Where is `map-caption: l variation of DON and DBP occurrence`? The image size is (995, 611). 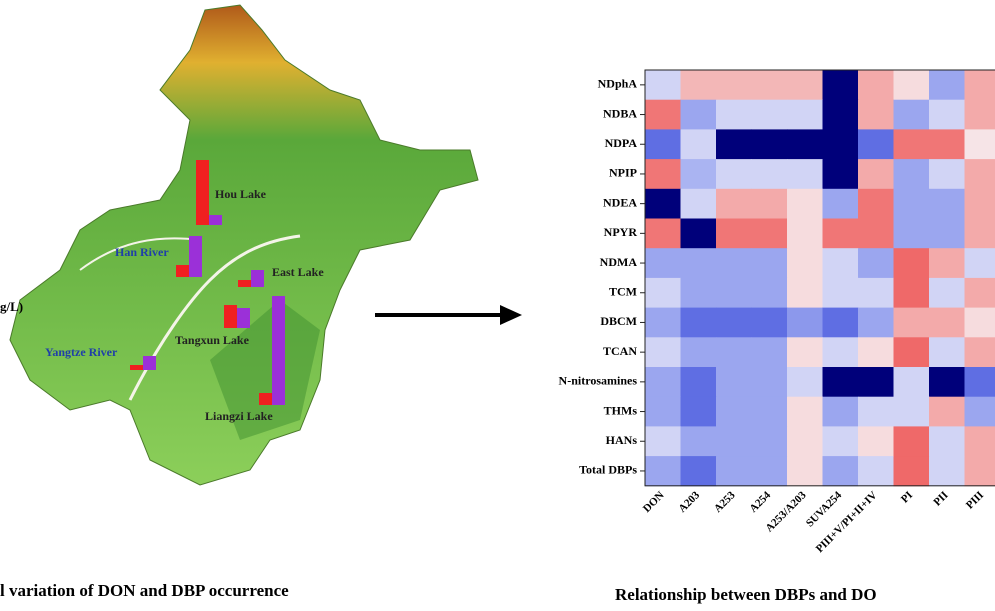
map-caption: l variation of DON and DBP occurrence is located at coordinates (144, 590).